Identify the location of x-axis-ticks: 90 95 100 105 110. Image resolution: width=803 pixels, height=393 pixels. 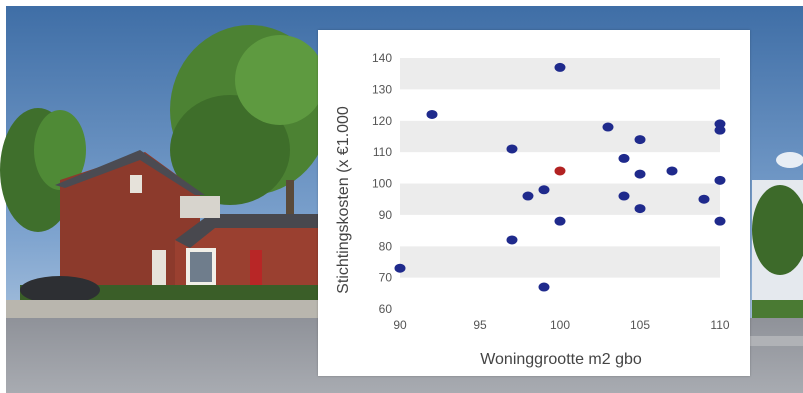
(561, 325).